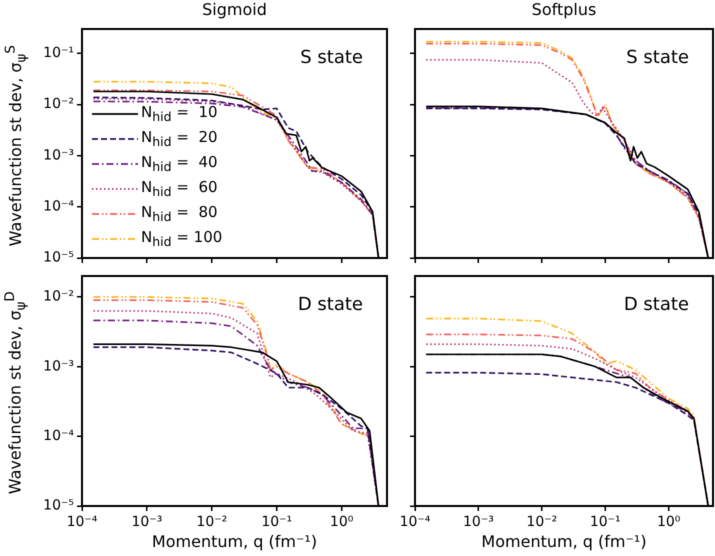  I want to click on y-tick-label: 10⁻¹, so click(58, 53).